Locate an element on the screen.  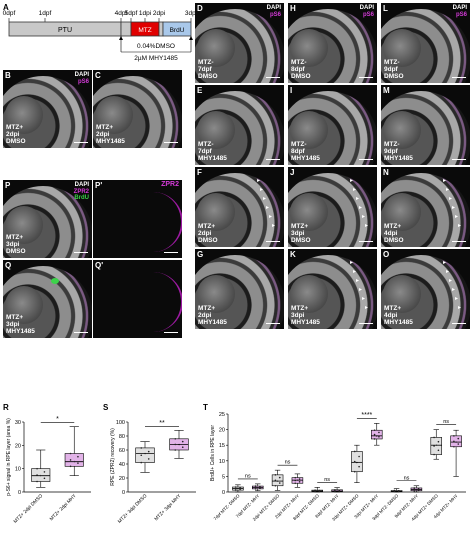
panel-label-a: A is located at coordinates (6, 7).